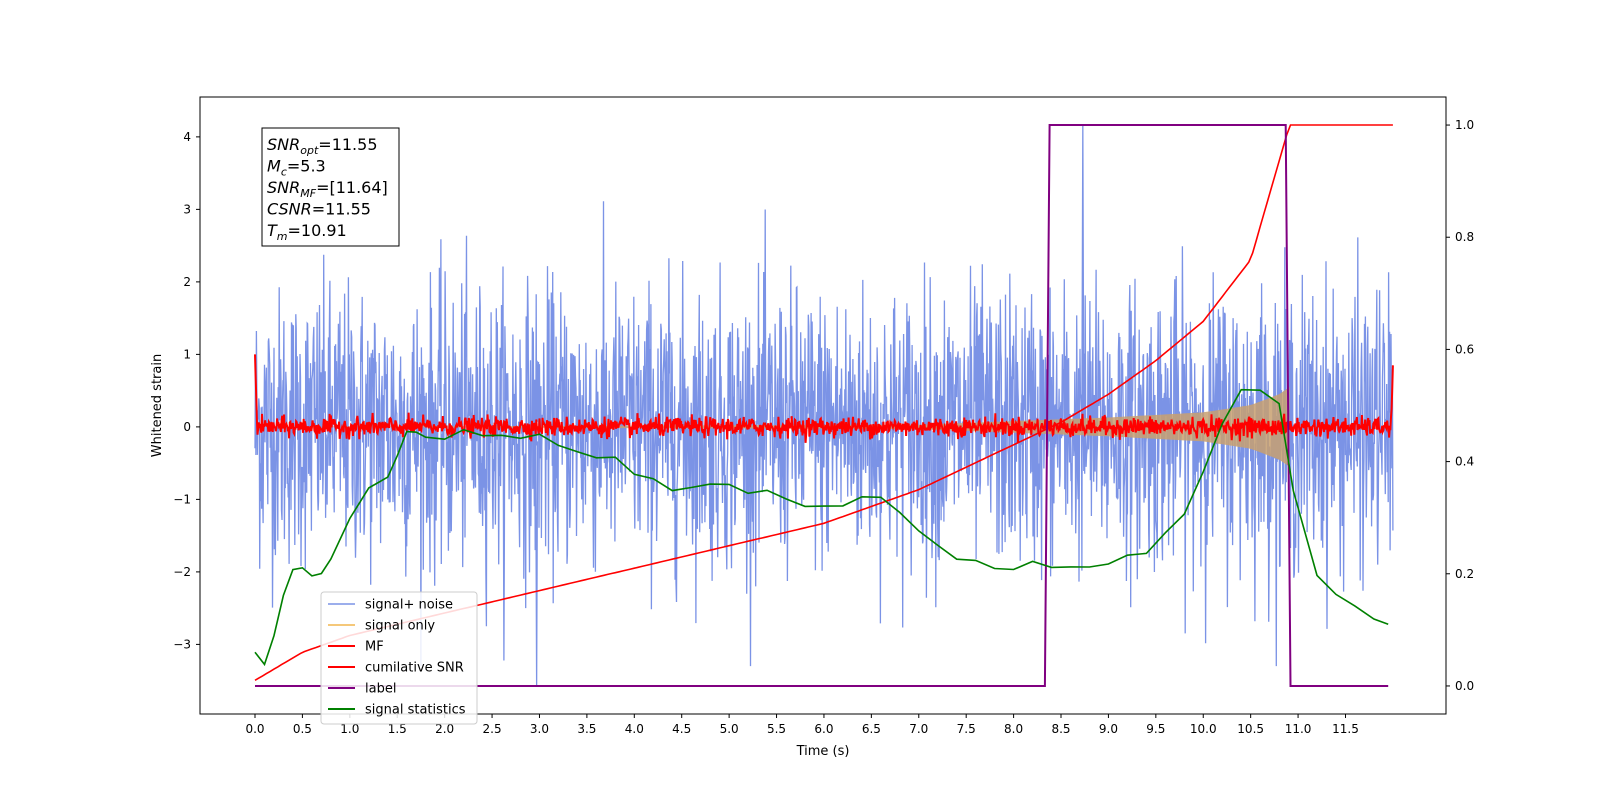 This screenshot has width=1600, height=804. I want to click on x-tick-label: 3.0, so click(539, 729).